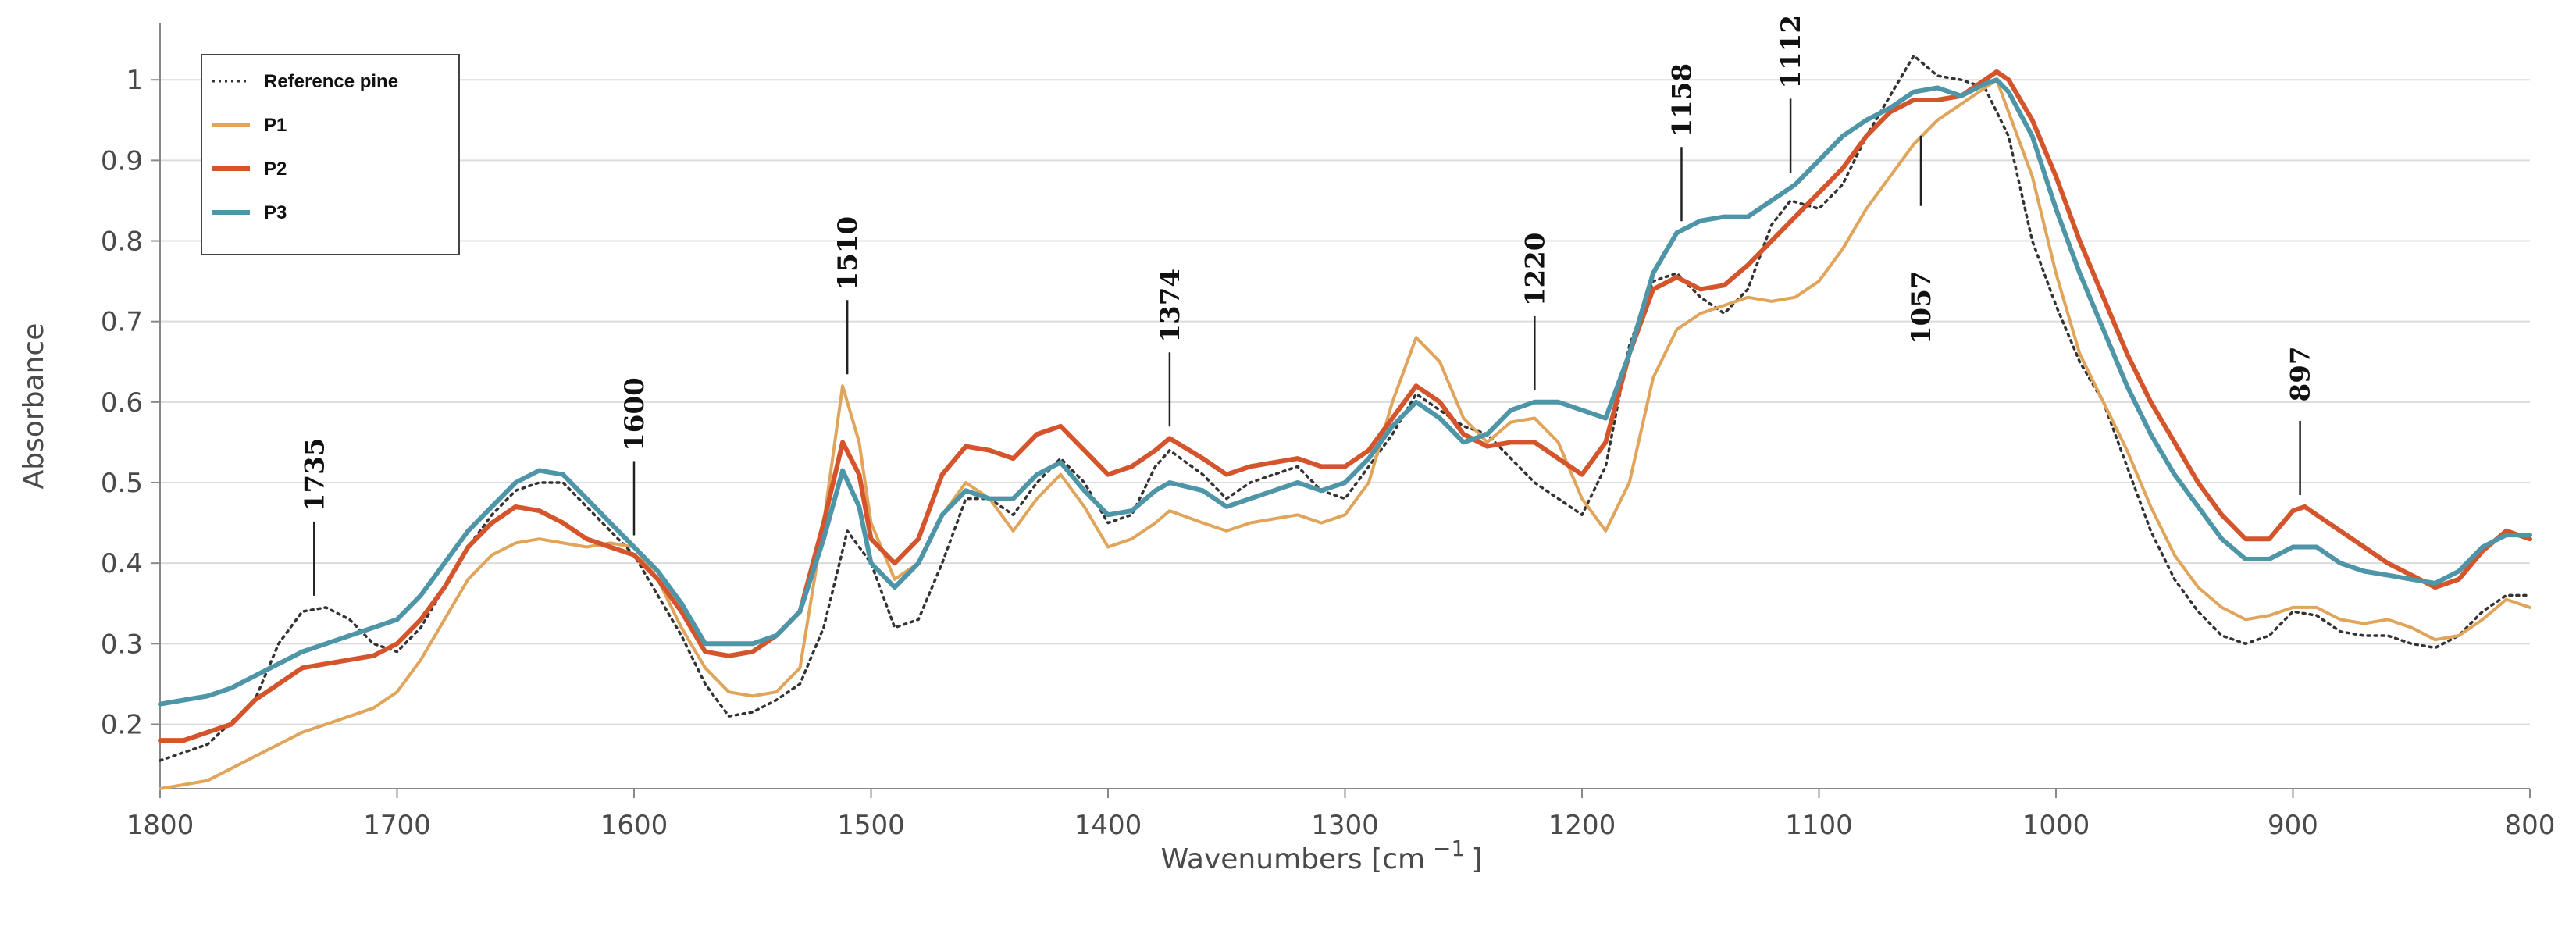  Describe the element at coordinates (34, 406) in the screenshot. I see `y-axis-title: Absorbance` at that location.